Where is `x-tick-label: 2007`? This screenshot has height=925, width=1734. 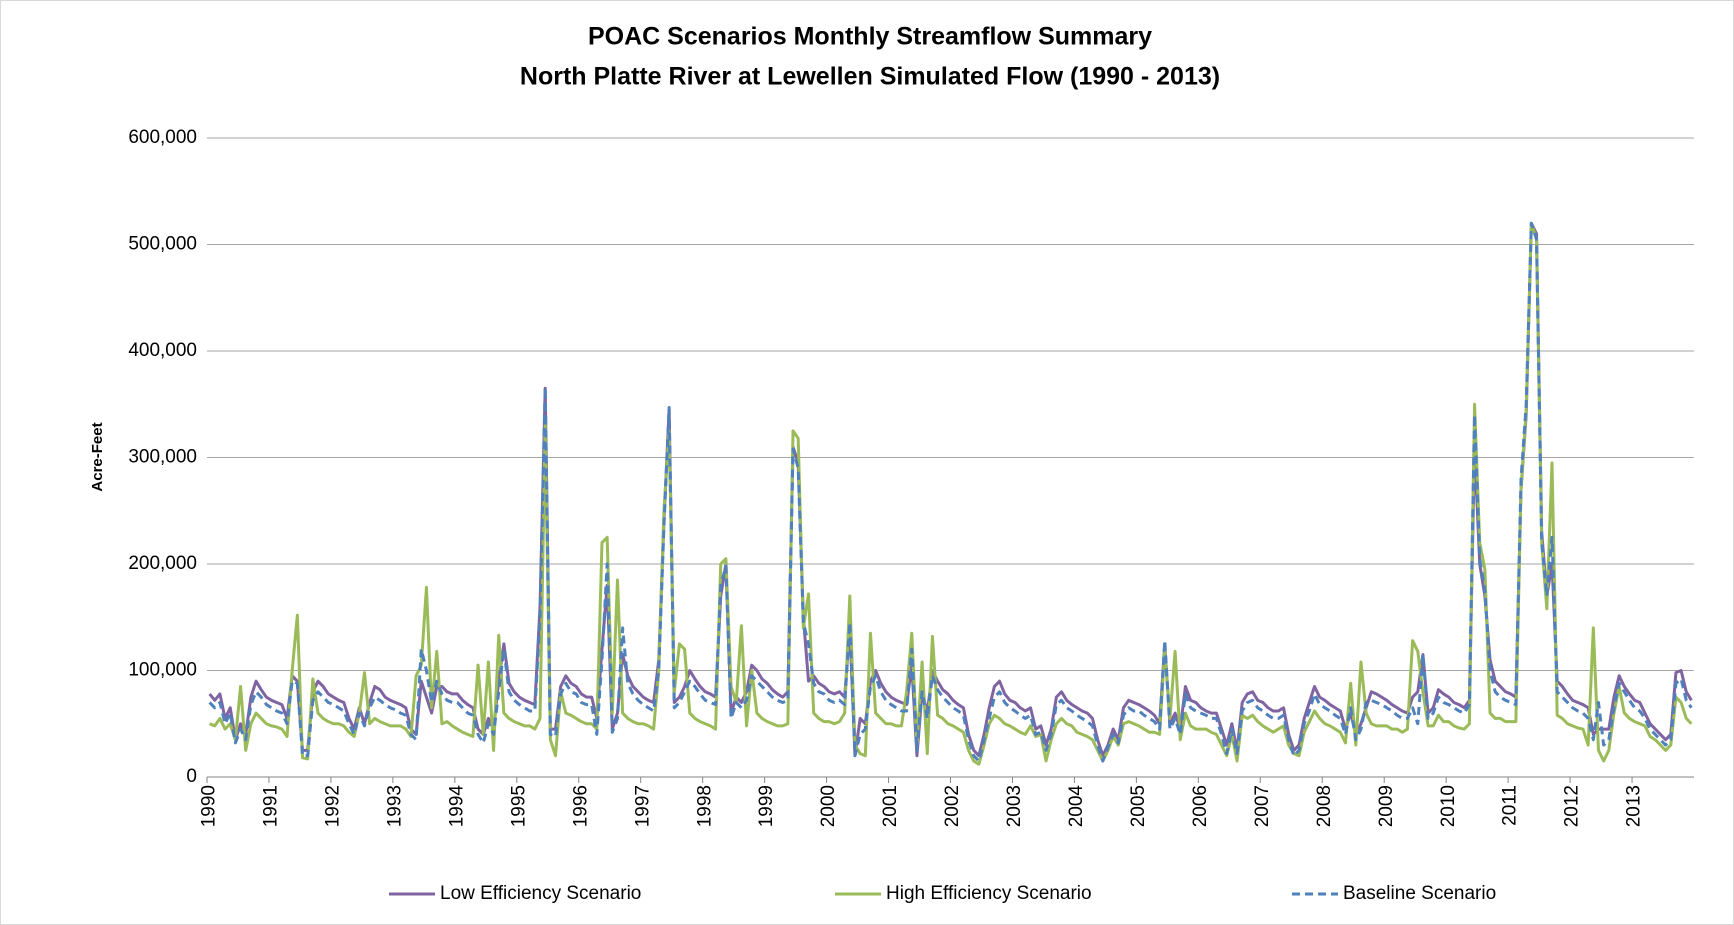 x-tick-label: 2007 is located at coordinates (1262, 806).